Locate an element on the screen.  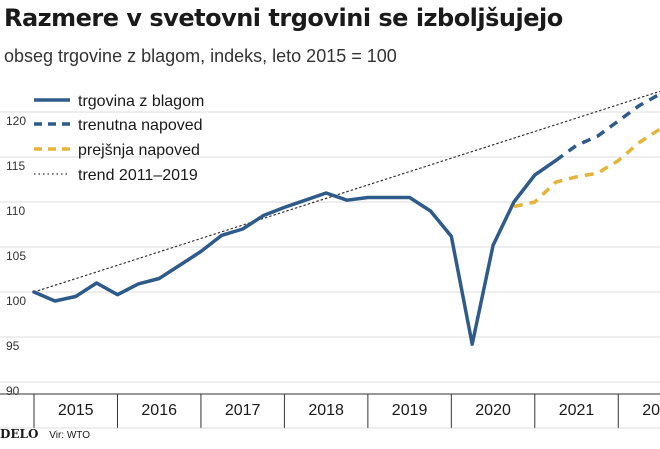
legend-label: trgovina z blagom is located at coordinates (141, 101).